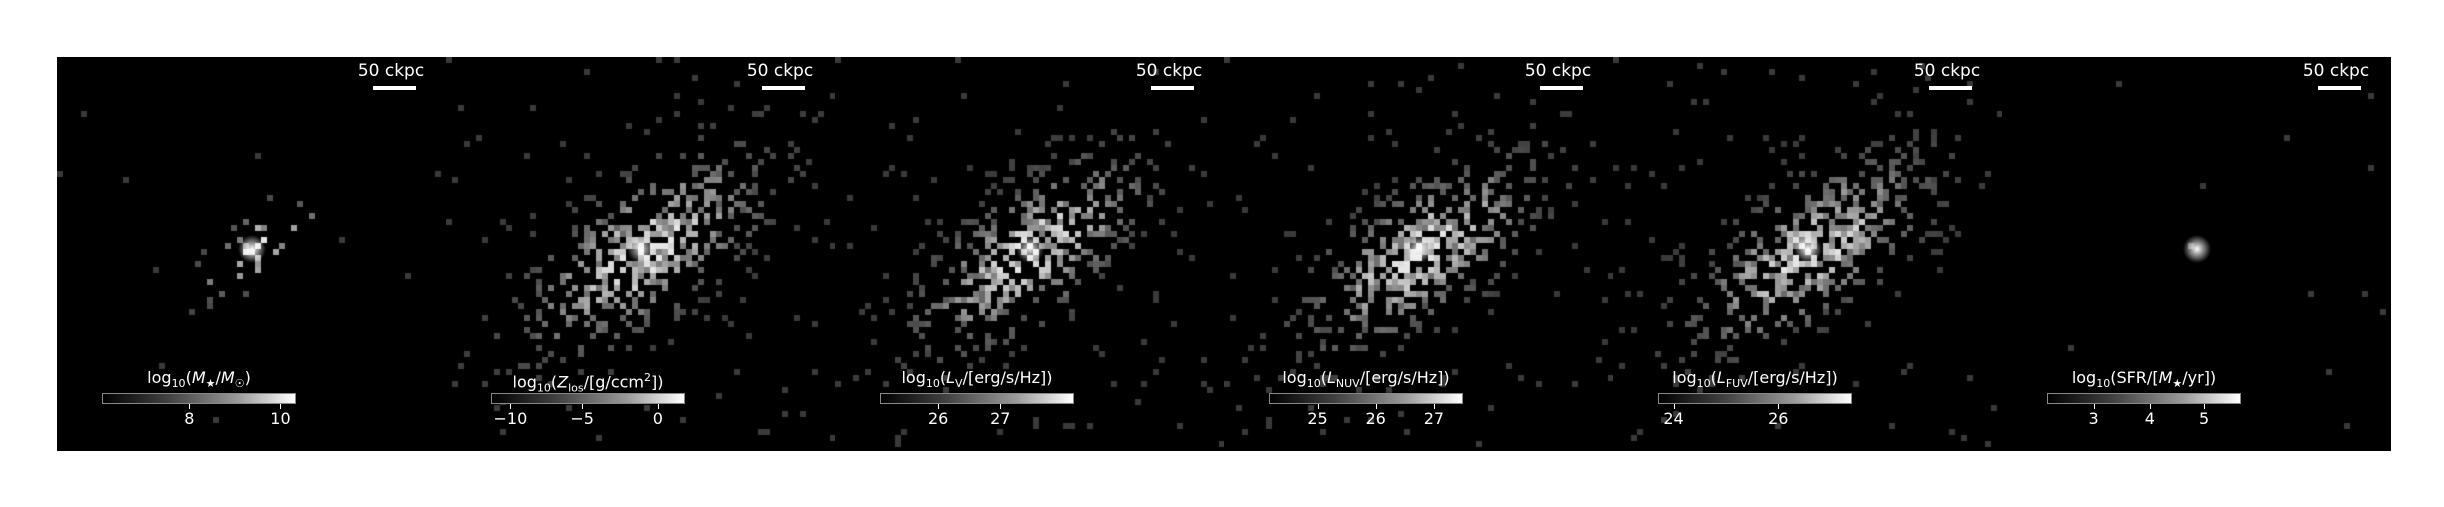 The height and width of the screenshot is (507, 2444). Describe the element at coordinates (1317, 418) in the screenshot. I see `colorbar-tick-label: 25` at that location.